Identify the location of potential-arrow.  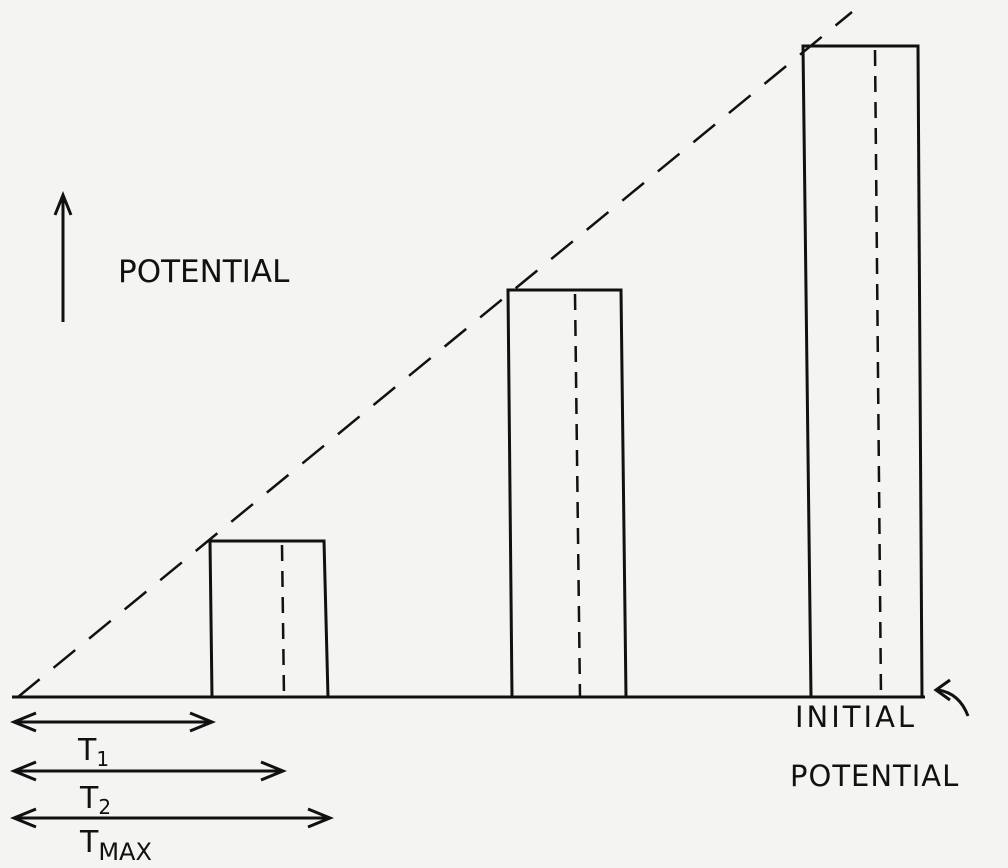
(63, 256).